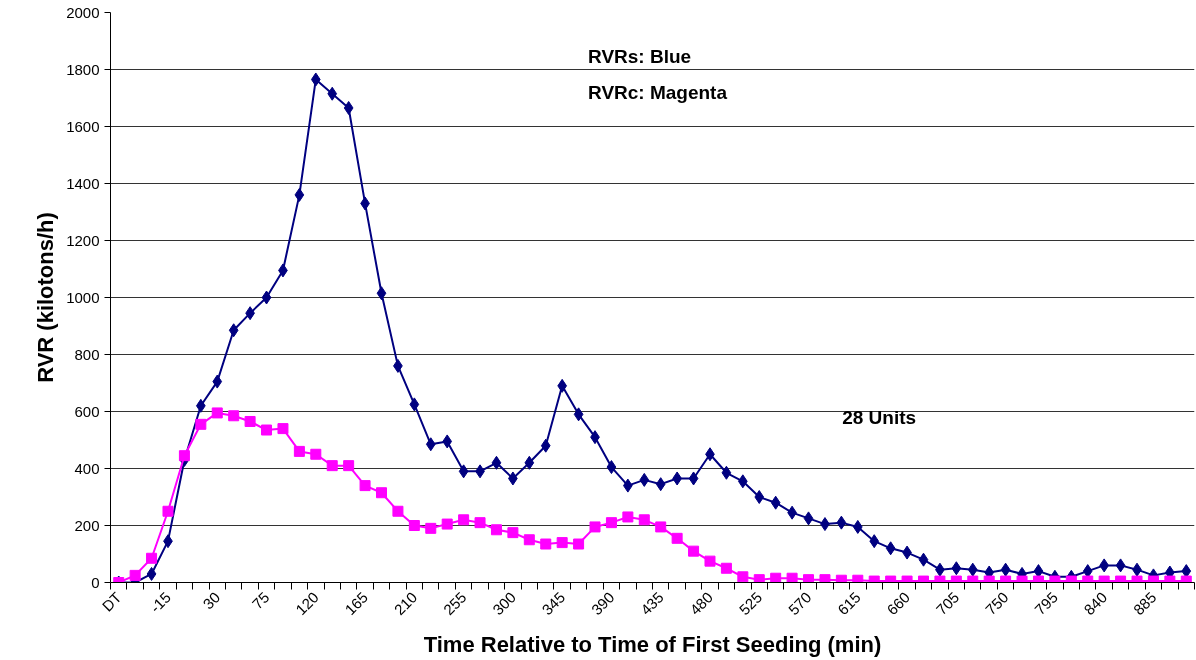 This screenshot has height=660, width=1196. I want to click on x-tick-label: 885, so click(1144, 603).